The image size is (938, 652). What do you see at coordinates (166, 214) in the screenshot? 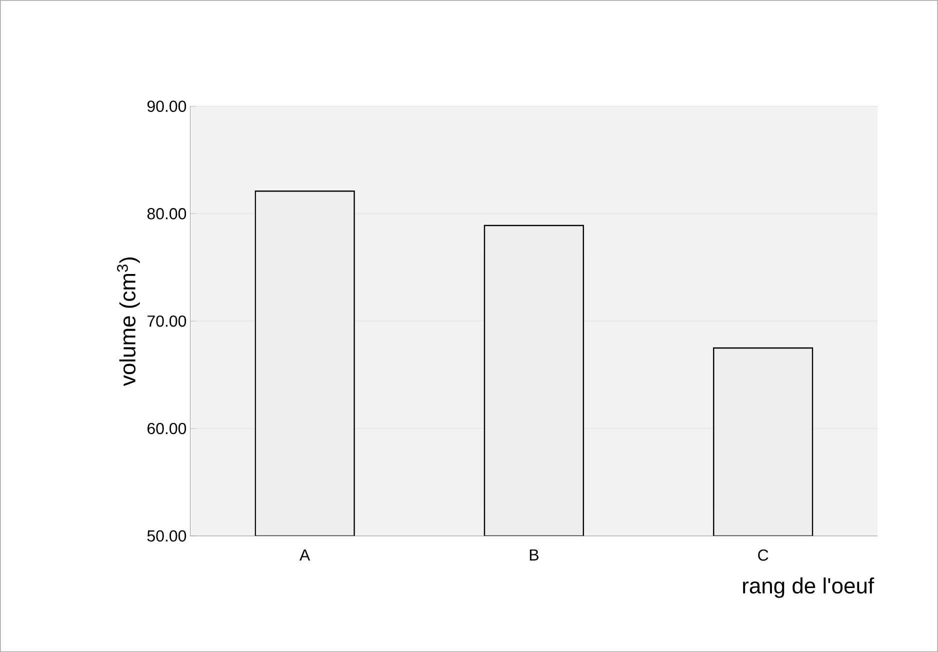
I see `y-tick-label: 80.00` at bounding box center [166, 214].